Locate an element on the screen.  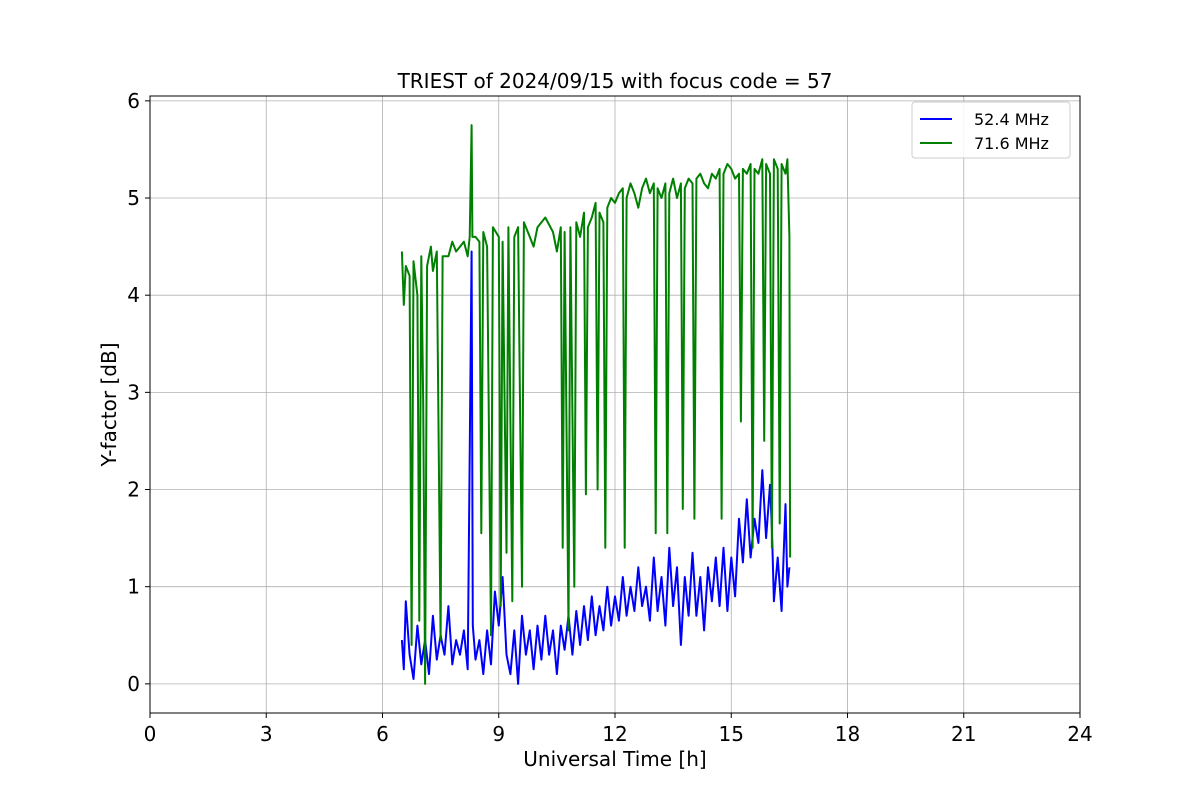
x-axis-label: Universal Time [h] is located at coordinates (614, 759).